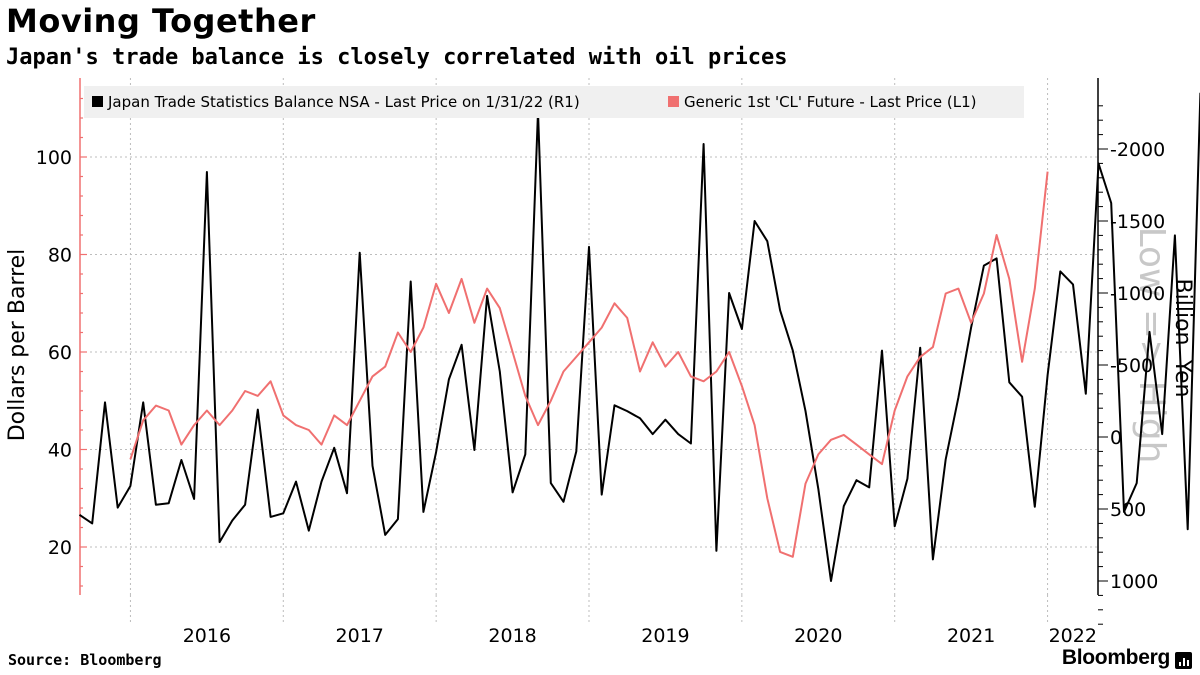 Image resolution: width=1200 pixels, height=675 pixels. What do you see at coordinates (1128, 510) in the screenshot?
I see `right-axis-tick-label: 500` at bounding box center [1128, 510].